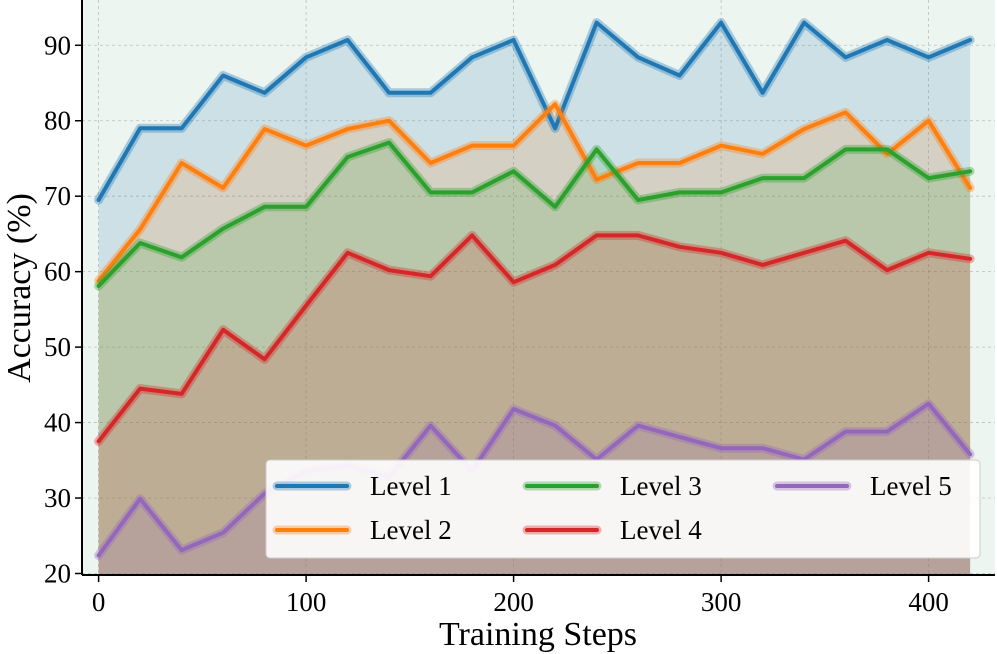 The width and height of the screenshot is (997, 654). Describe the element at coordinates (57, 196) in the screenshot. I see `y-tick-label: 70` at that location.